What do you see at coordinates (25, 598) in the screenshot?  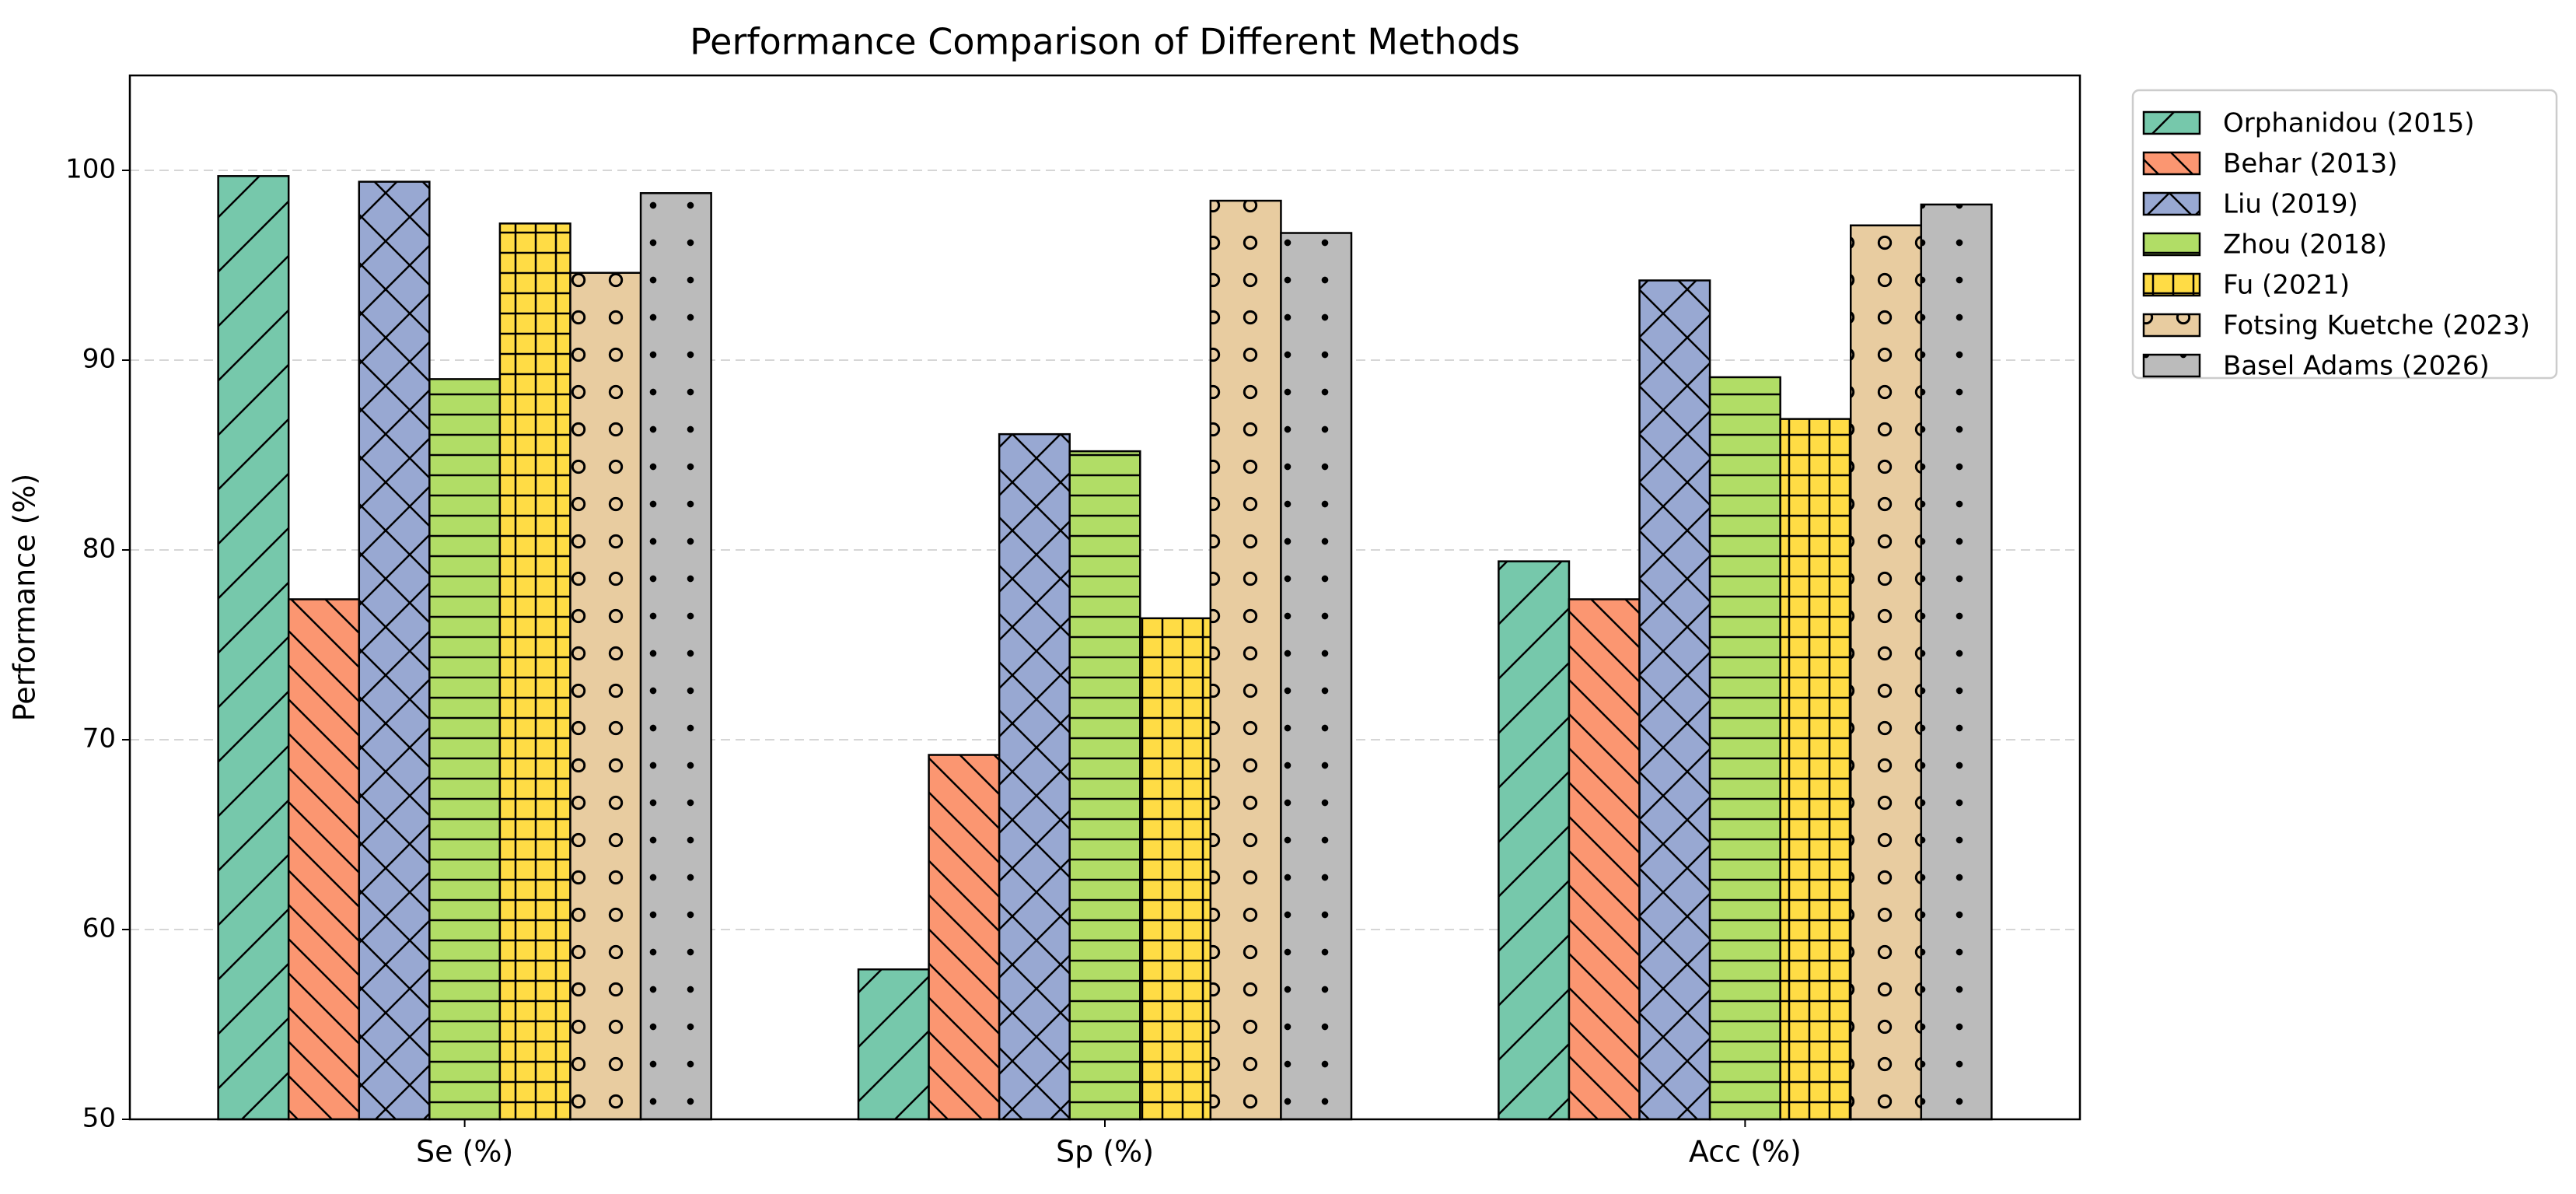 I see `y-axis-label: Performance (%)` at bounding box center [25, 598].